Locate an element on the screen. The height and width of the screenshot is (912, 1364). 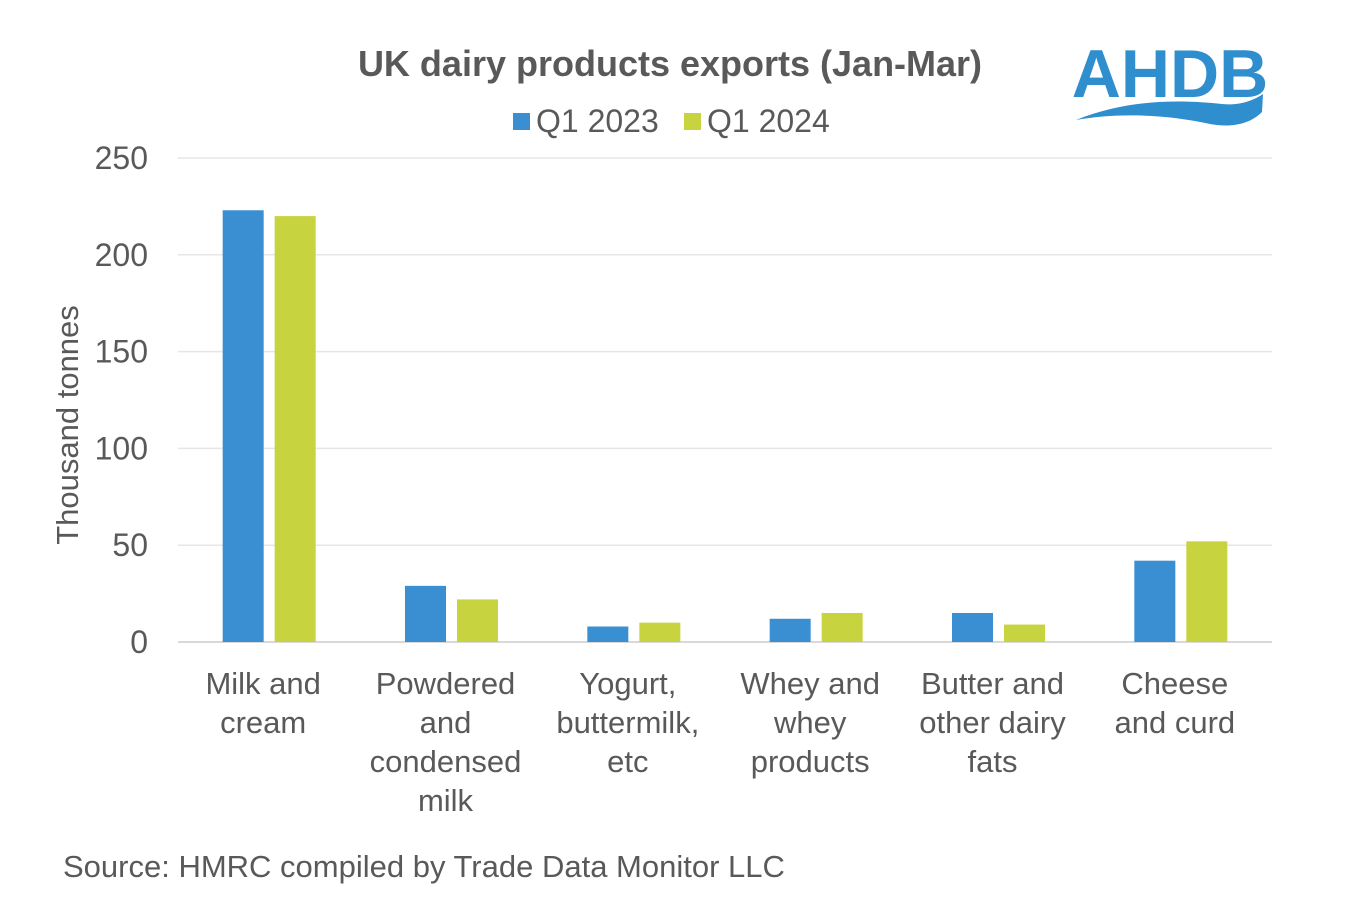
bar-q1-2023-milk-and-cream is located at coordinates (243, 426).